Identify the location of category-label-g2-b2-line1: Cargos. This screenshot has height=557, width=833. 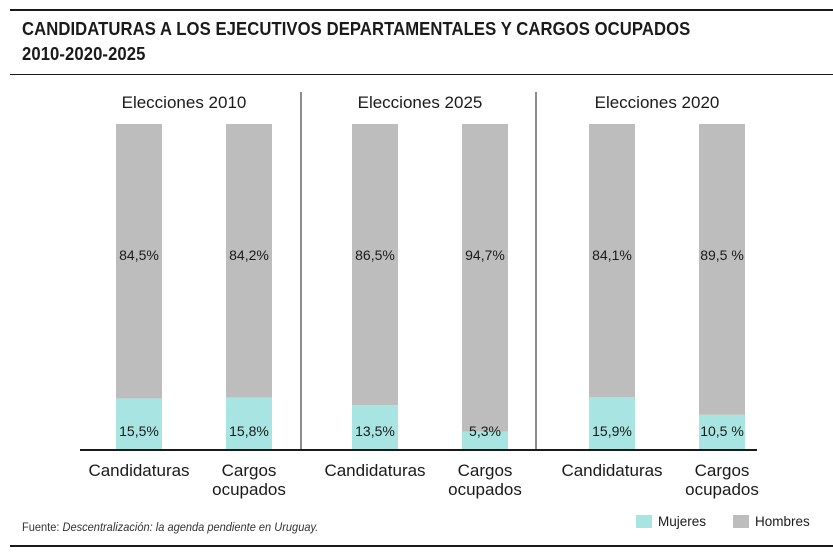
(485, 470).